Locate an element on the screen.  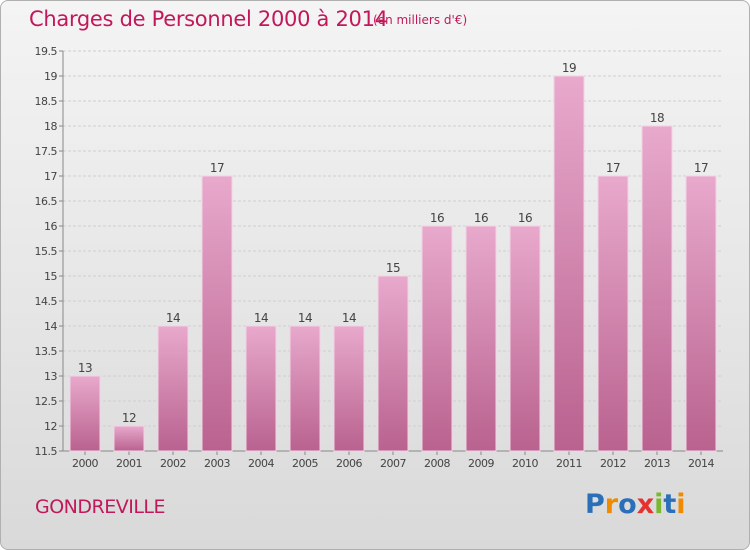
data-label: 18 is located at coordinates (657, 118).